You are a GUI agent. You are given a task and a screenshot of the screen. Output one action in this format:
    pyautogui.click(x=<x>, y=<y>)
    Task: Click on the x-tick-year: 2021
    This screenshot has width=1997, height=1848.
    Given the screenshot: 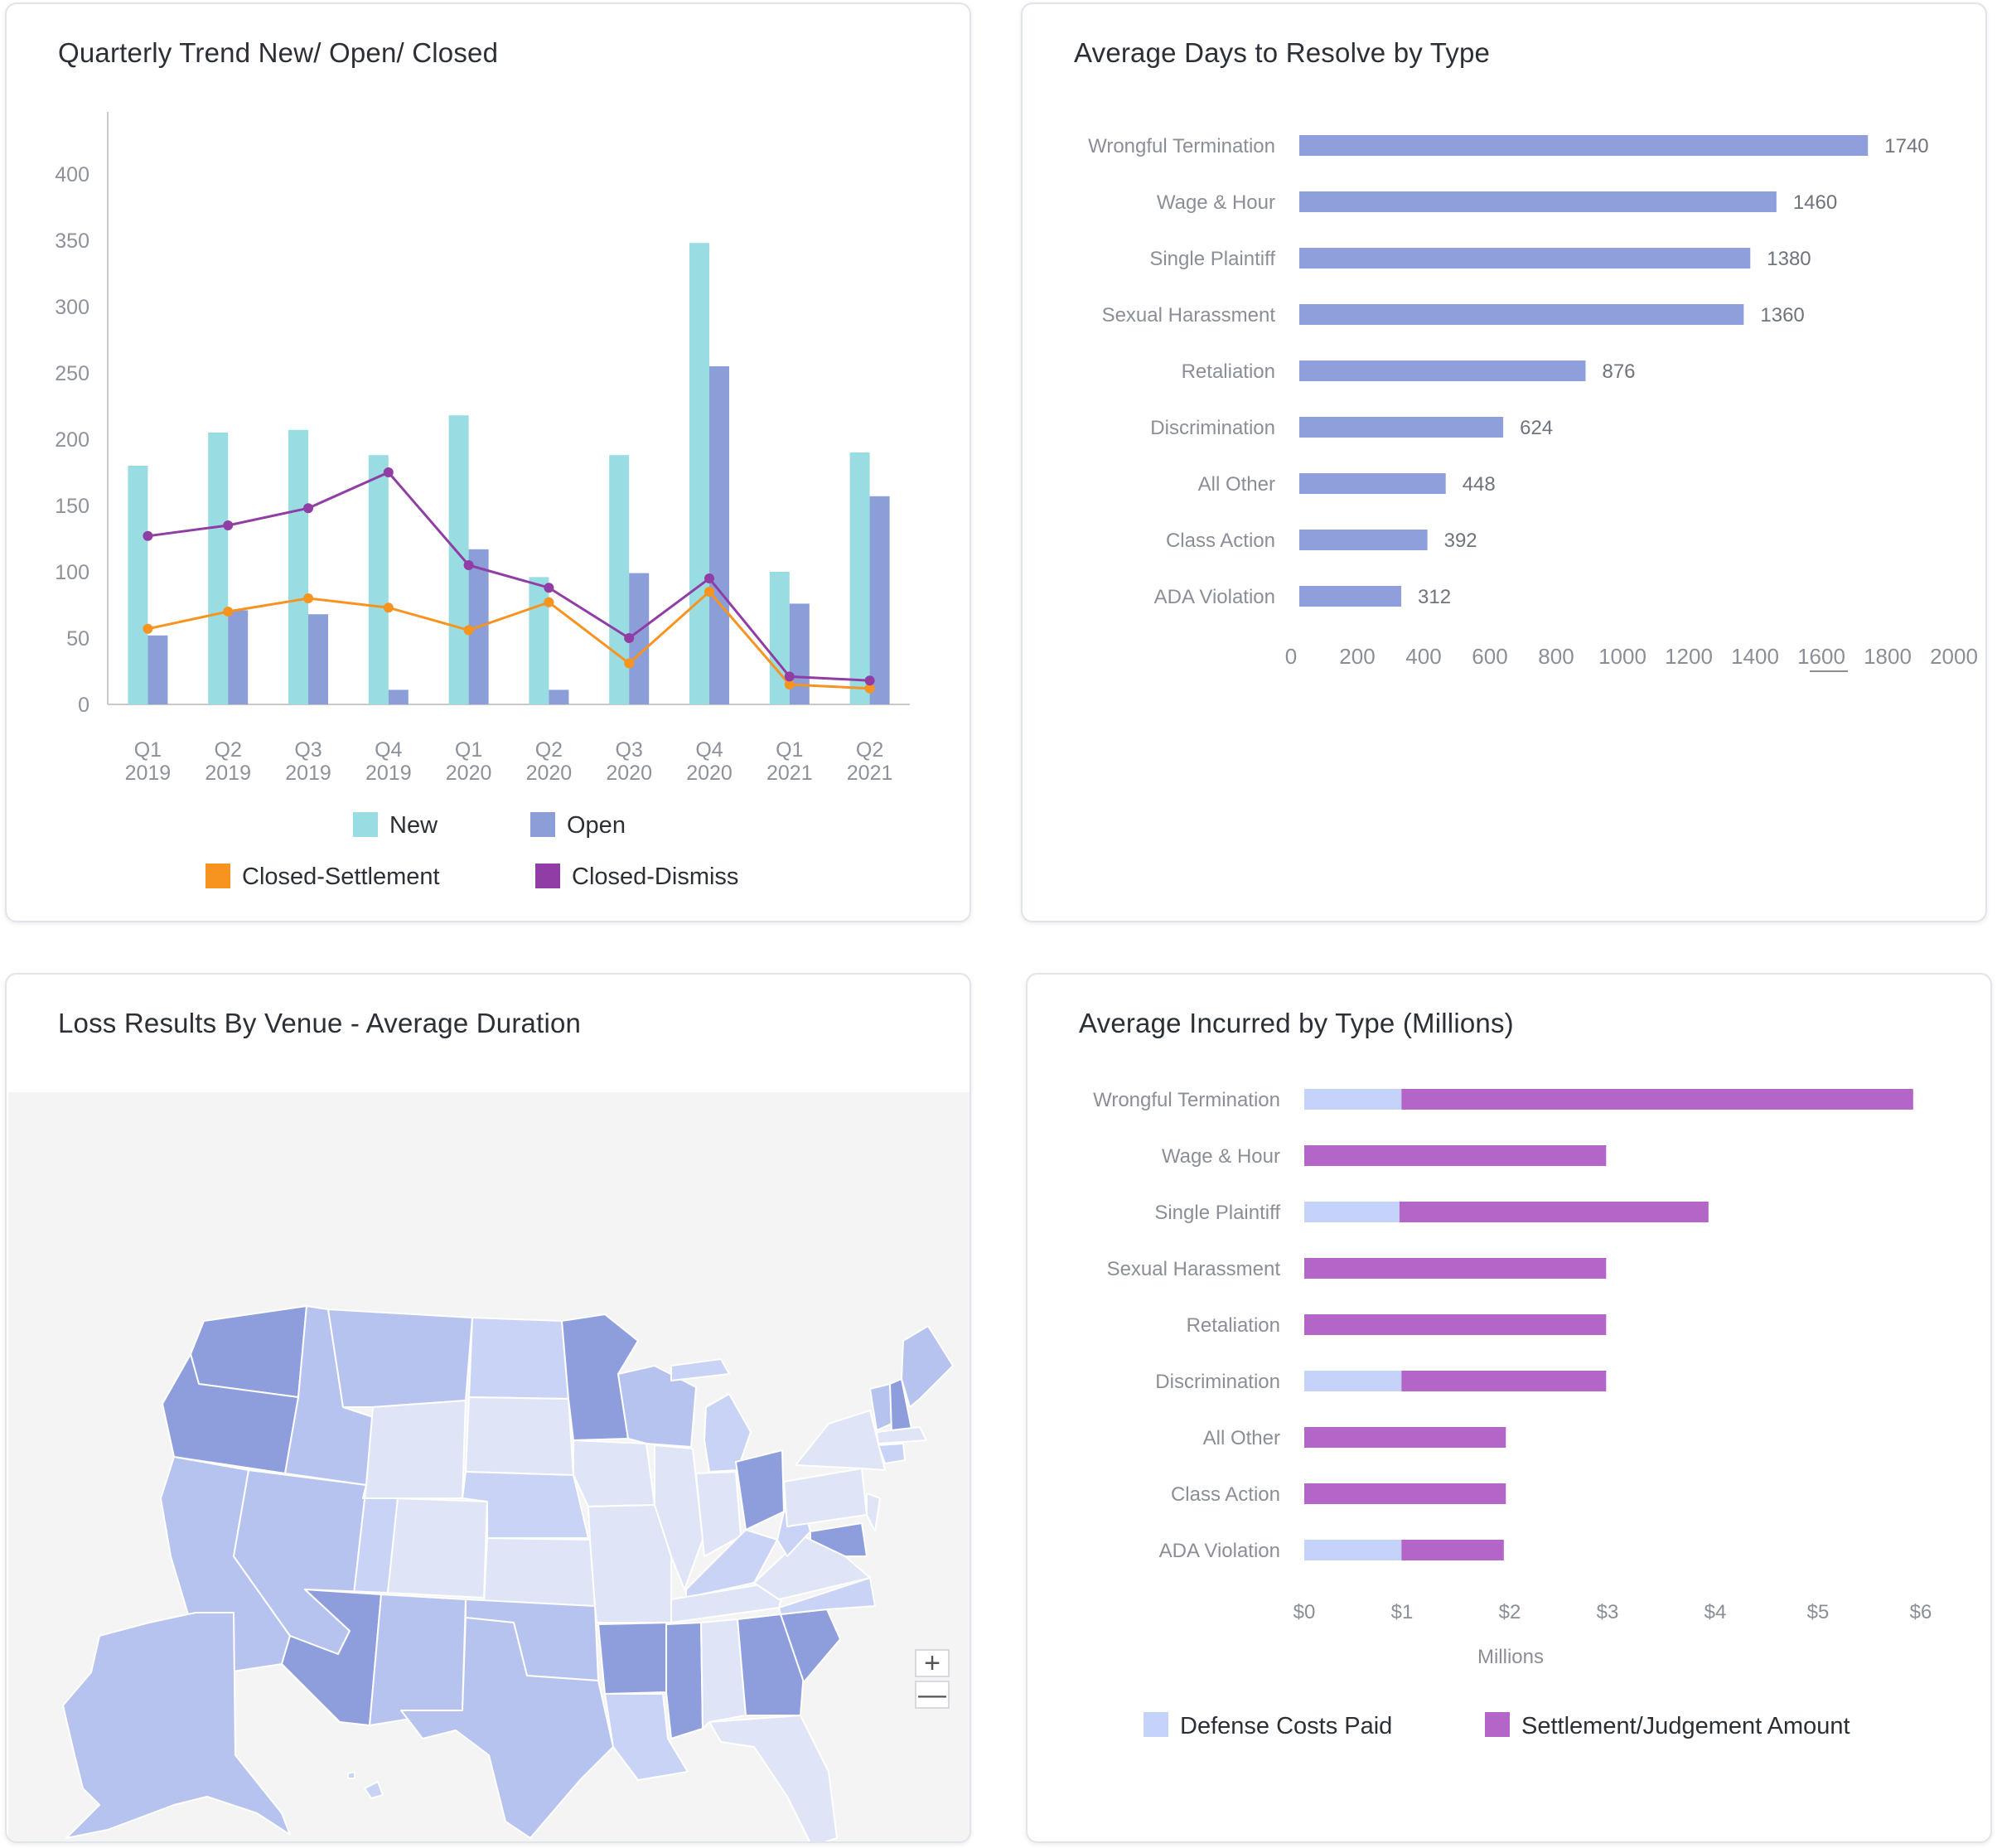 What is the action you would take?
    pyautogui.click(x=870, y=773)
    